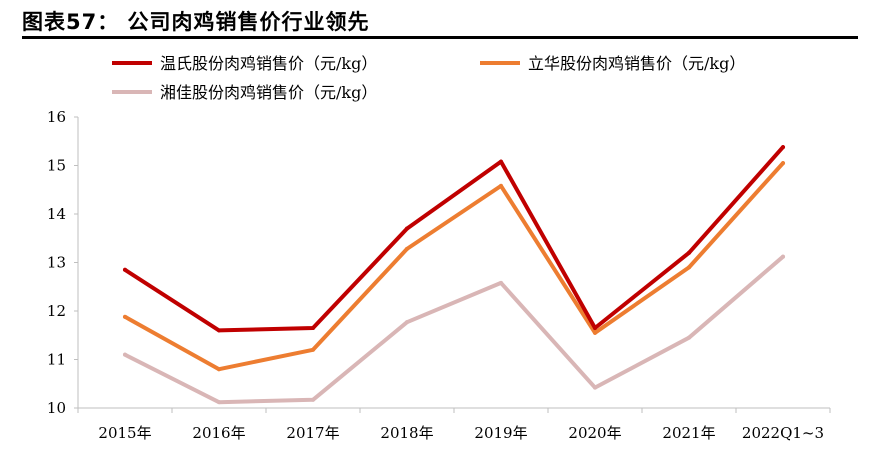 This screenshot has height=449, width=882. What do you see at coordinates (56, 117) in the screenshot?
I see `y-tick-label: 16` at bounding box center [56, 117].